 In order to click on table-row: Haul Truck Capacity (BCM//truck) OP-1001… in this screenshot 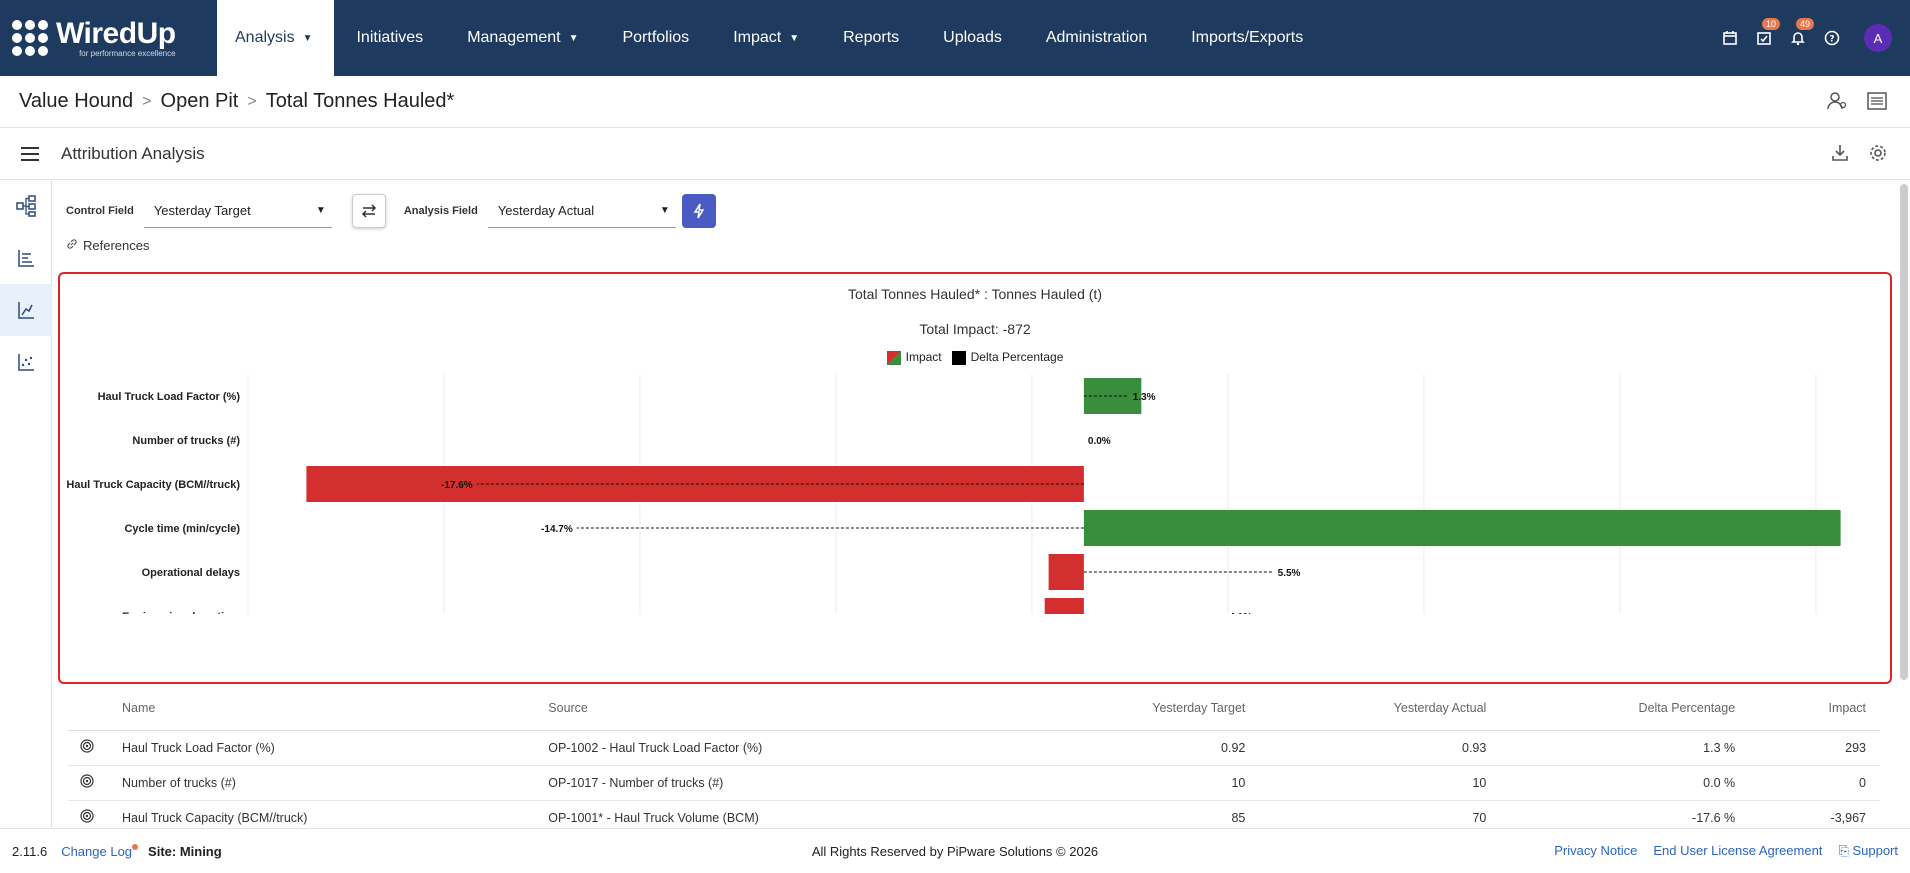, I will do `click(974, 814)`.